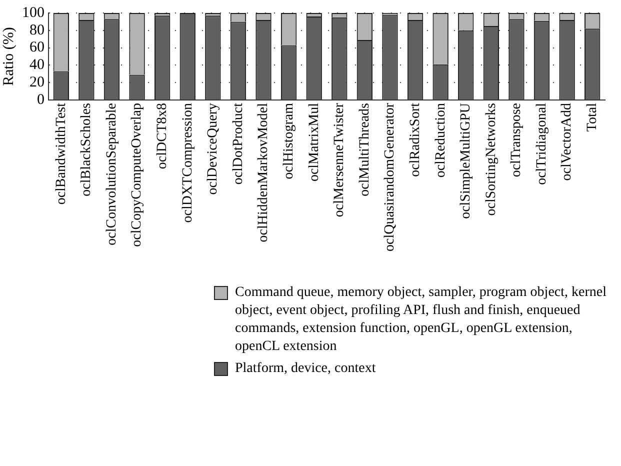 The width and height of the screenshot is (621, 466). What do you see at coordinates (305, 369) in the screenshot?
I see `legend-label: Platform, device, context` at bounding box center [305, 369].